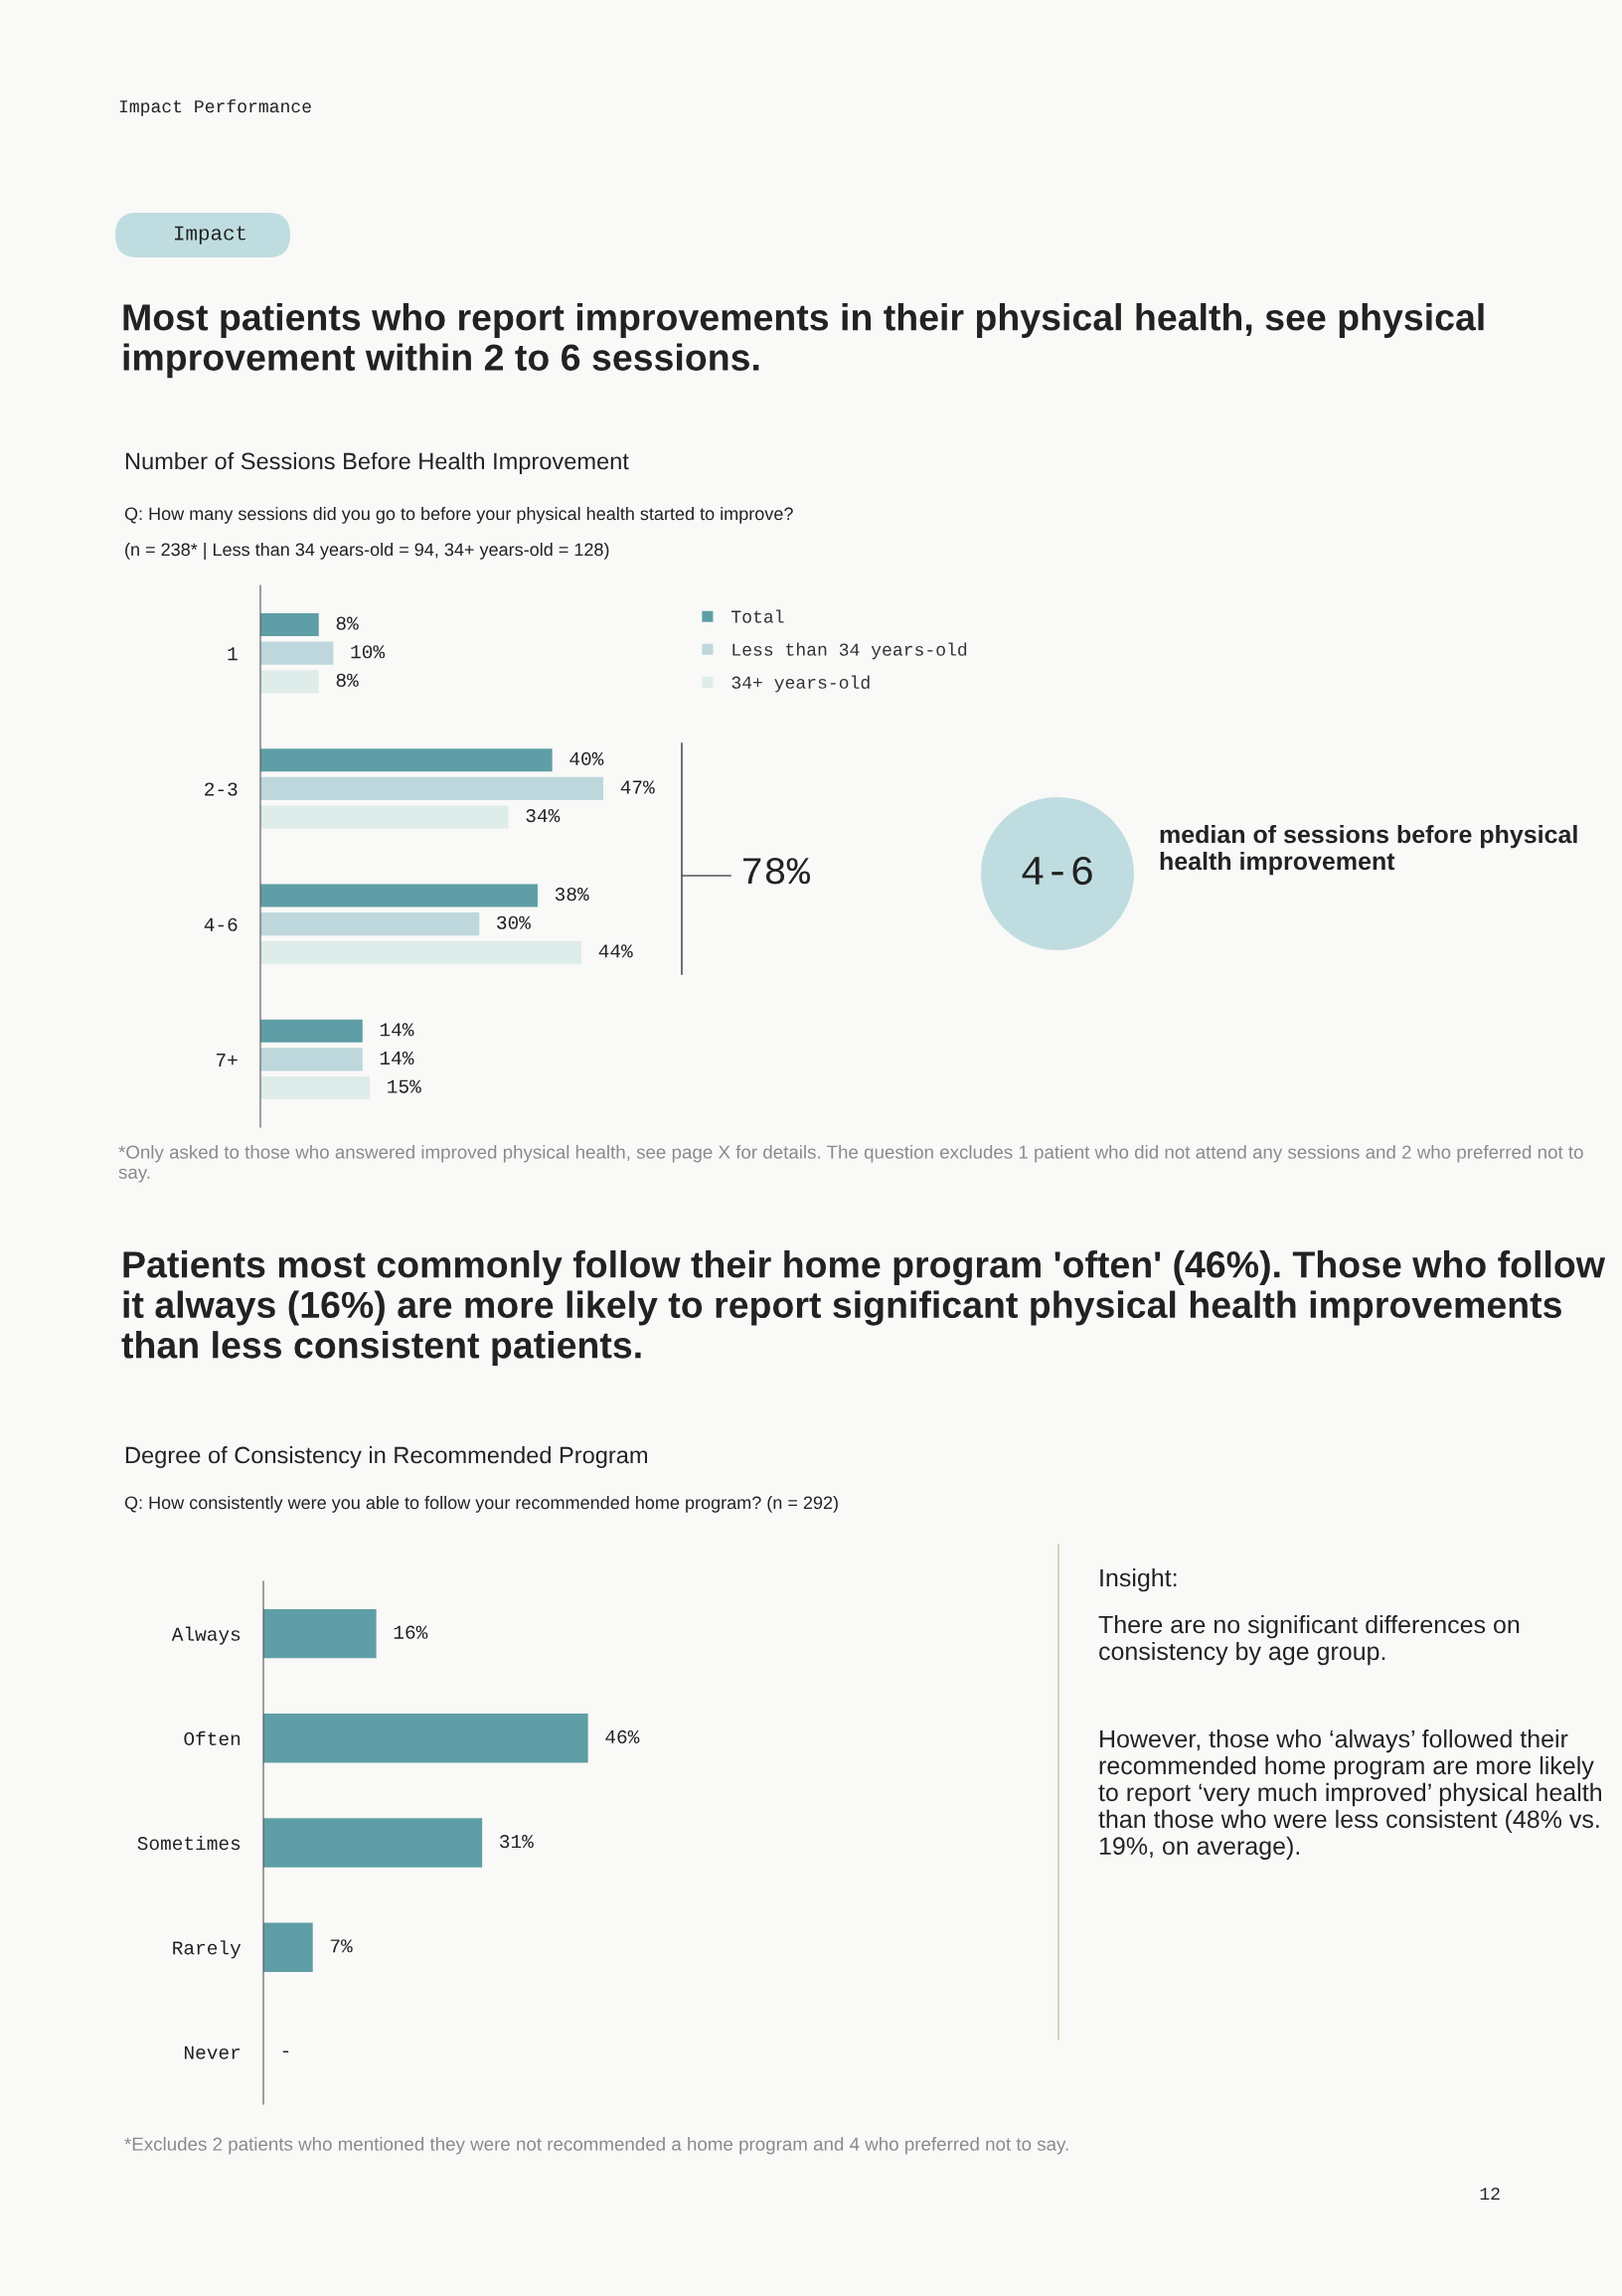  Describe the element at coordinates (386, 1457) in the screenshot. I see `chart-title: Degree of Consistency in Recommended Program` at that location.